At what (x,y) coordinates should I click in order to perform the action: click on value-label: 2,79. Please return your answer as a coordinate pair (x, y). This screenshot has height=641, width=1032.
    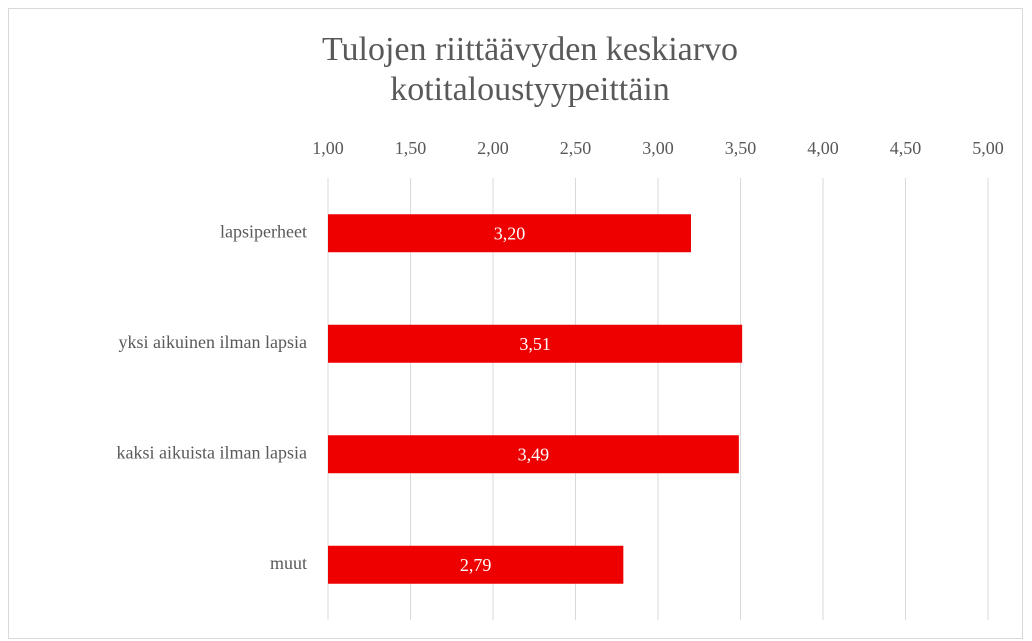
    Looking at the image, I should click on (476, 565).